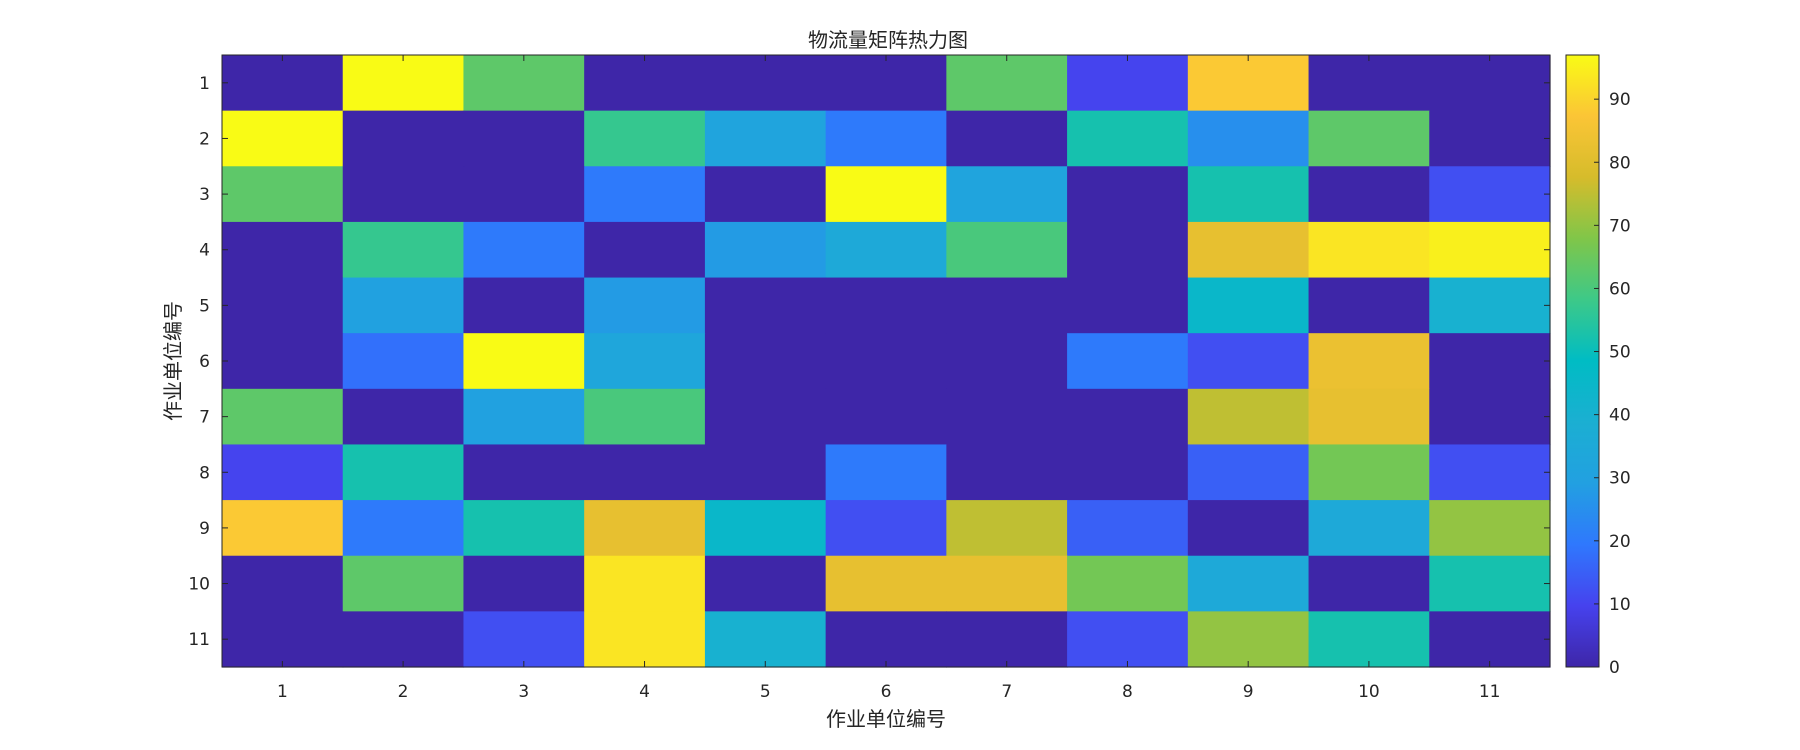  What do you see at coordinates (1369, 692) in the screenshot?
I see `x-tick-label: 10` at bounding box center [1369, 692].